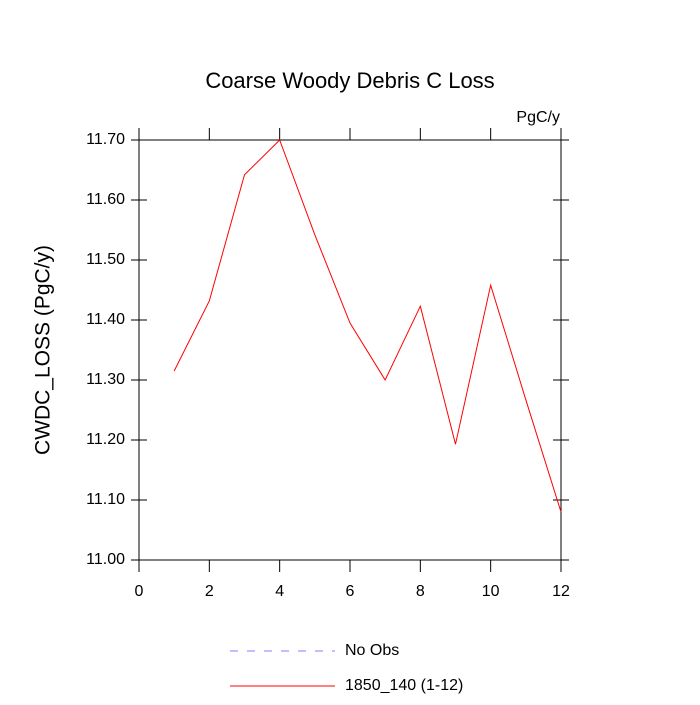 The width and height of the screenshot is (700, 705). What do you see at coordinates (105, 259) in the screenshot?
I see `y-tick-label: 11.50` at bounding box center [105, 259].